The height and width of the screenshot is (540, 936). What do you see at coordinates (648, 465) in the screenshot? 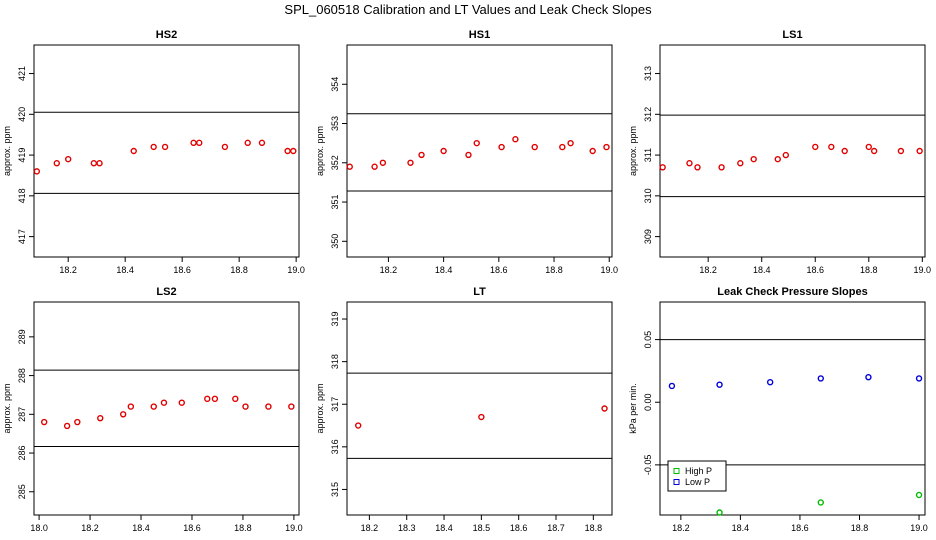
I see `y-tick-label: -0.05` at bounding box center [648, 465].